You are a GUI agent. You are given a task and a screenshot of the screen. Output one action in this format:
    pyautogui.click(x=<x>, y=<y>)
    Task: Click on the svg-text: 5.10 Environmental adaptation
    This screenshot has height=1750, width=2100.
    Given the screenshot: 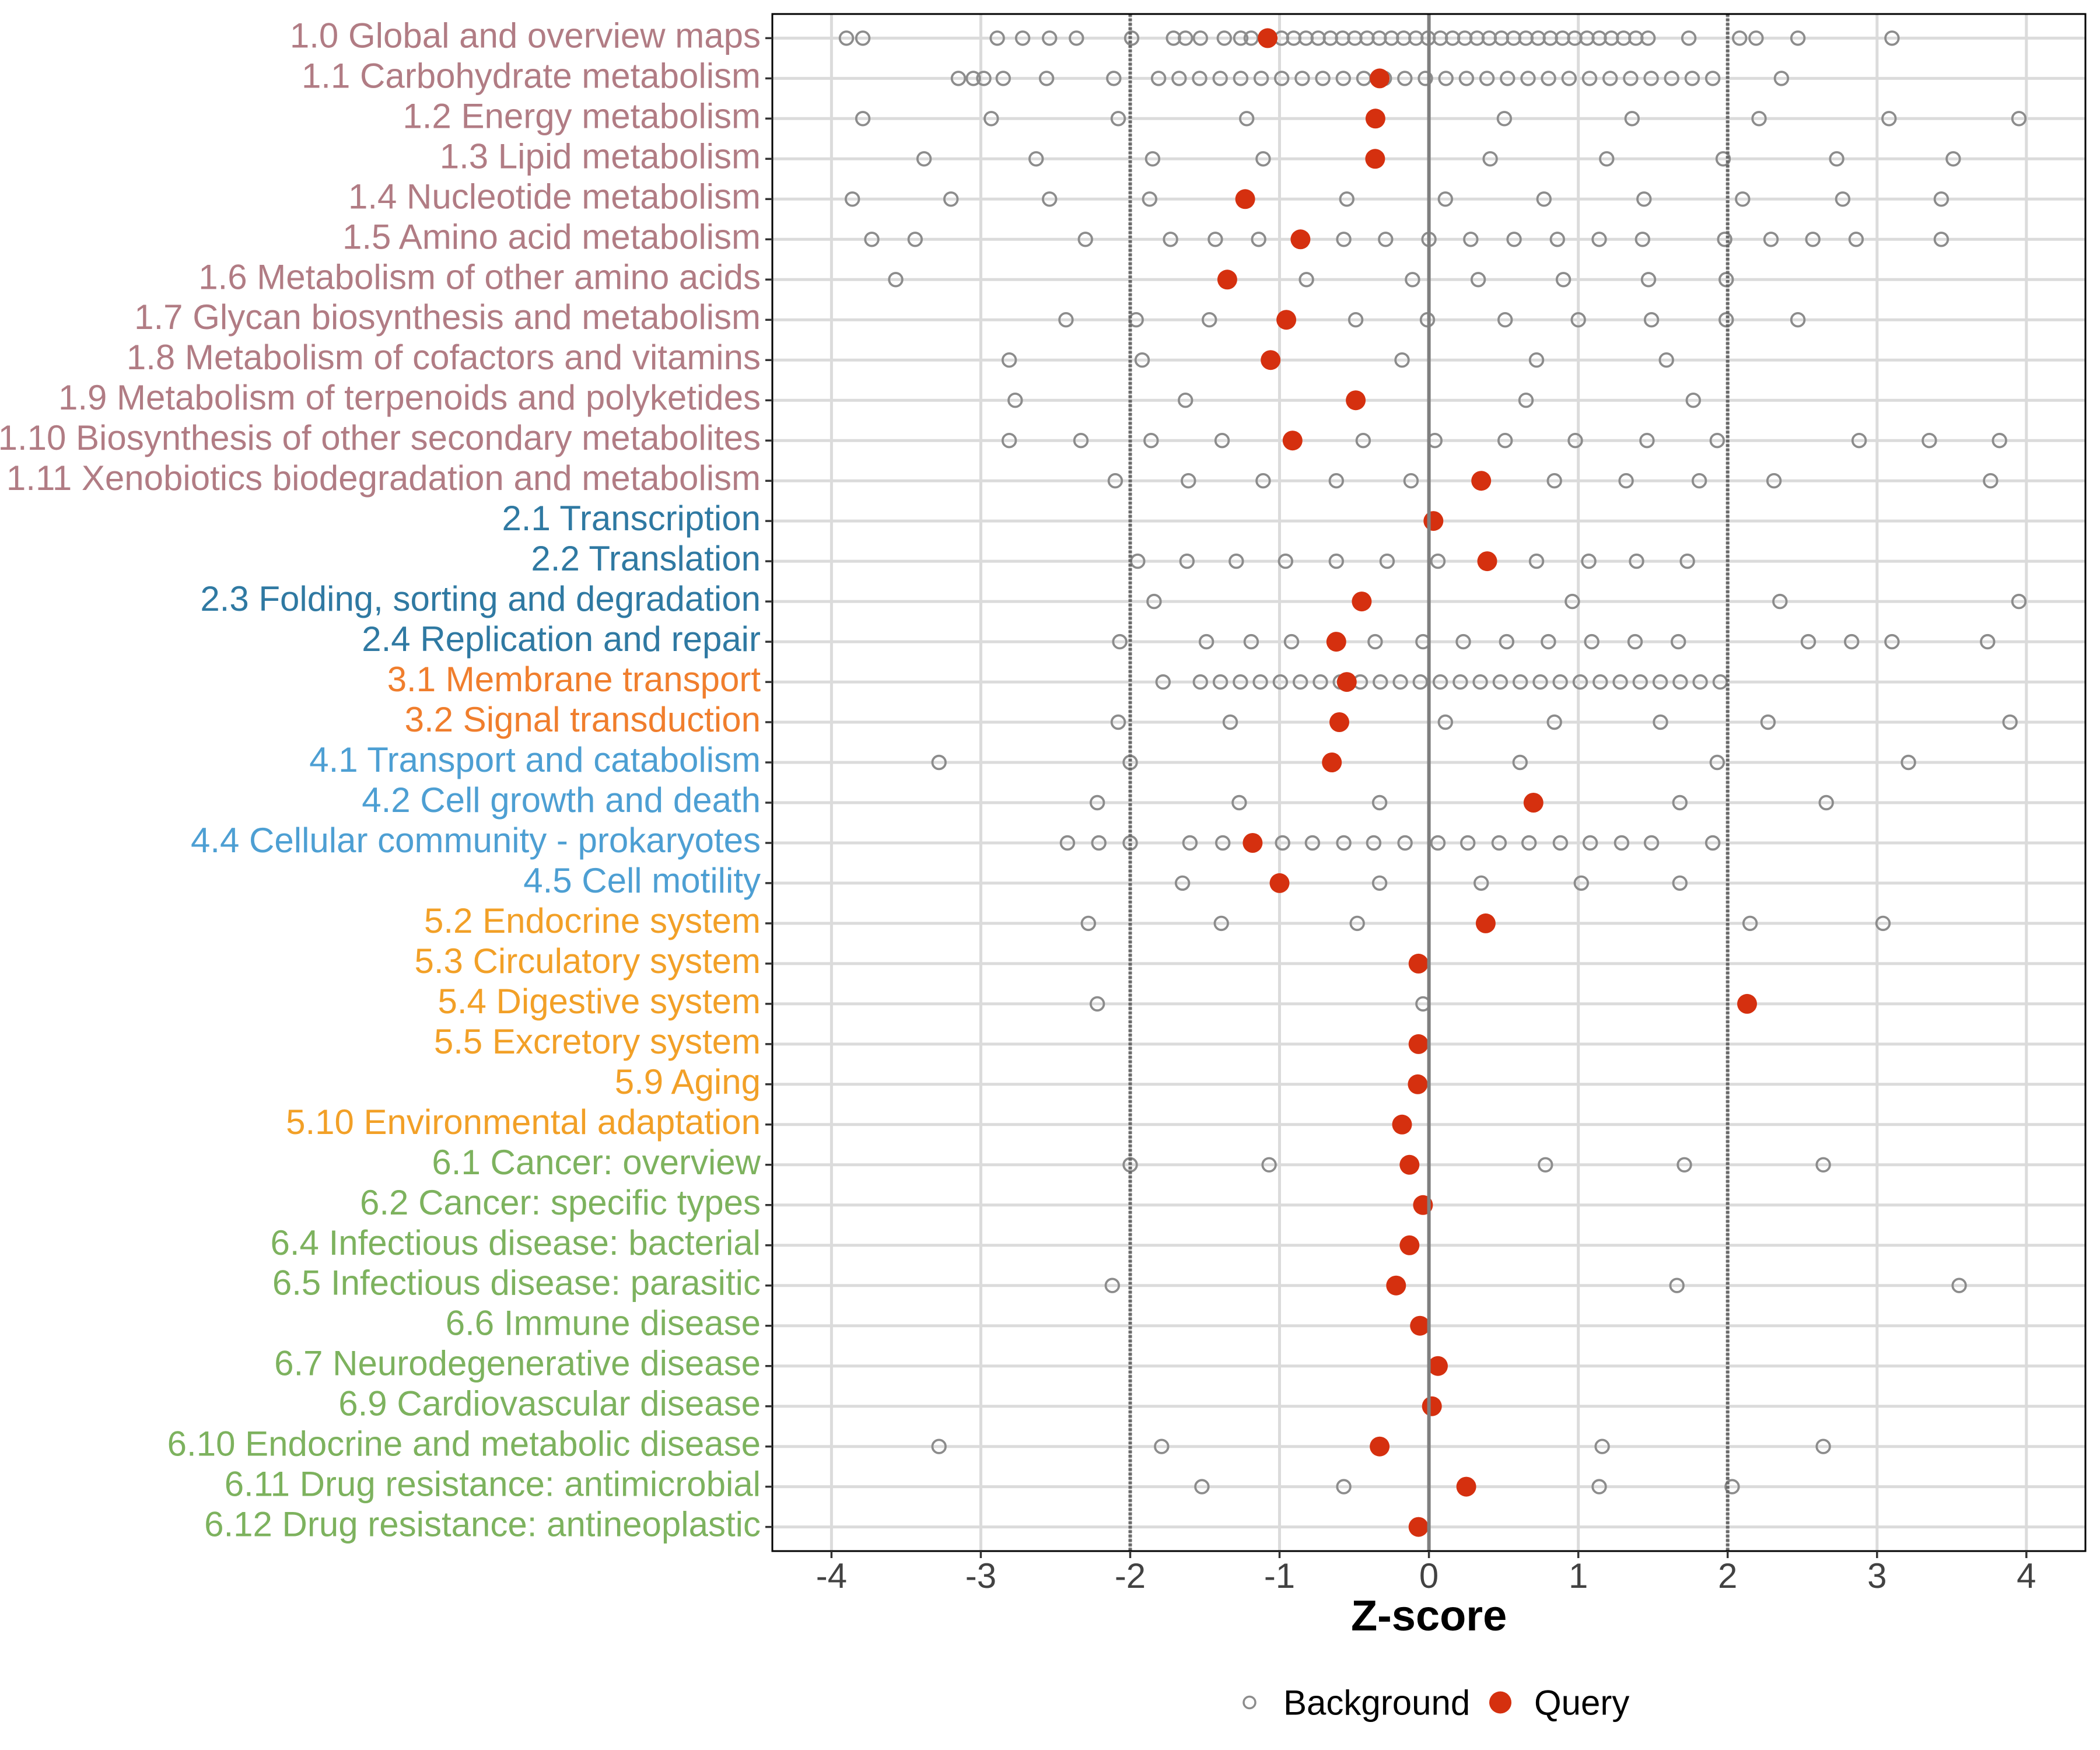 What is the action you would take?
    pyautogui.click(x=523, y=1122)
    